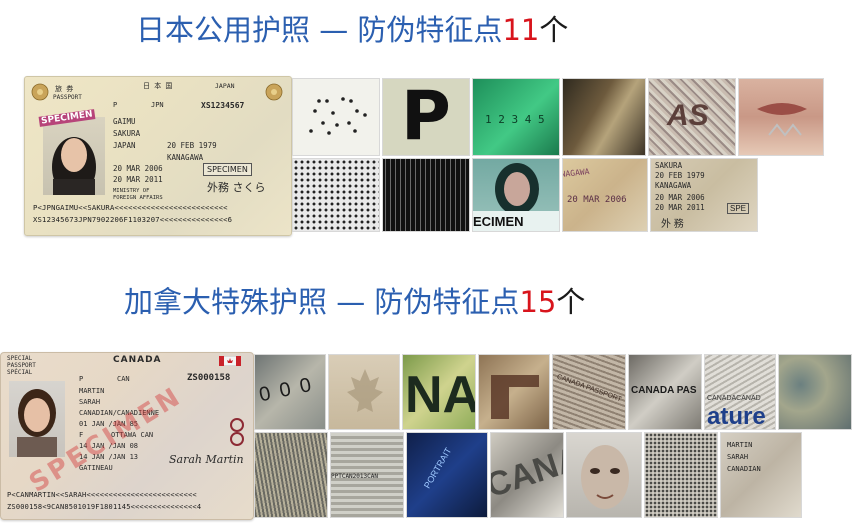 This screenshot has width=856, height=523. I want to click on feature-tile-intaglio, so click(514, 392).